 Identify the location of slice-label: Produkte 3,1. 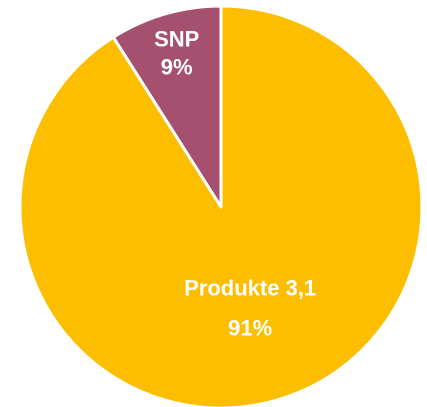
(250, 287).